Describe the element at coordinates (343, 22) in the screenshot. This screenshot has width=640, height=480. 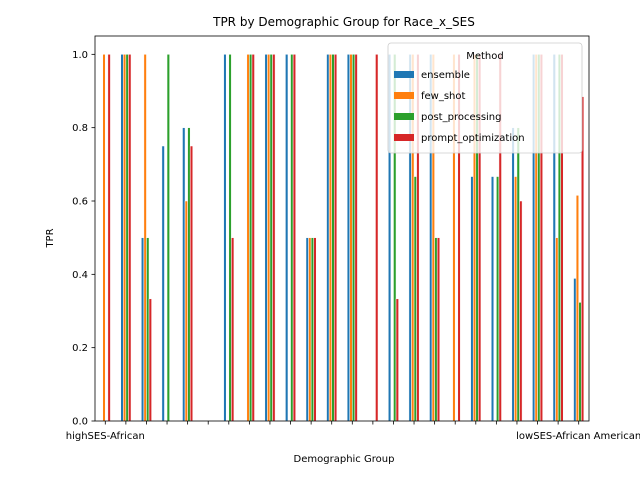
I see `chart-title: TPR by Demographic Group for Race_x_SES` at that location.